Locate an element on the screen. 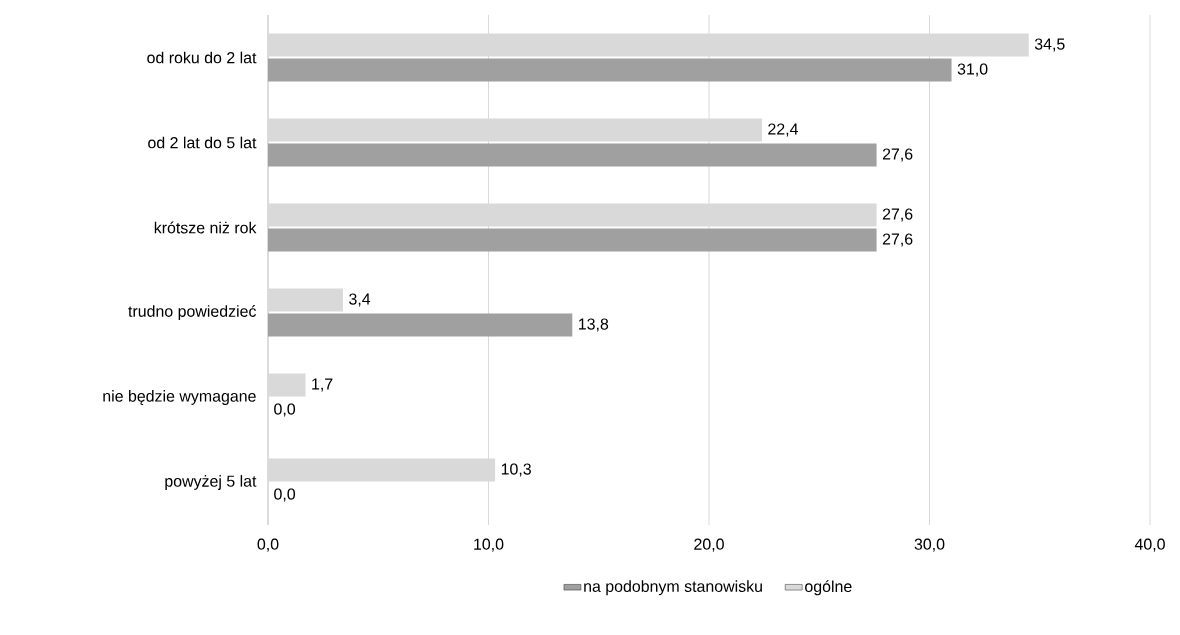 The image size is (1180, 635). x-tick-label: 30,0 is located at coordinates (929, 545).